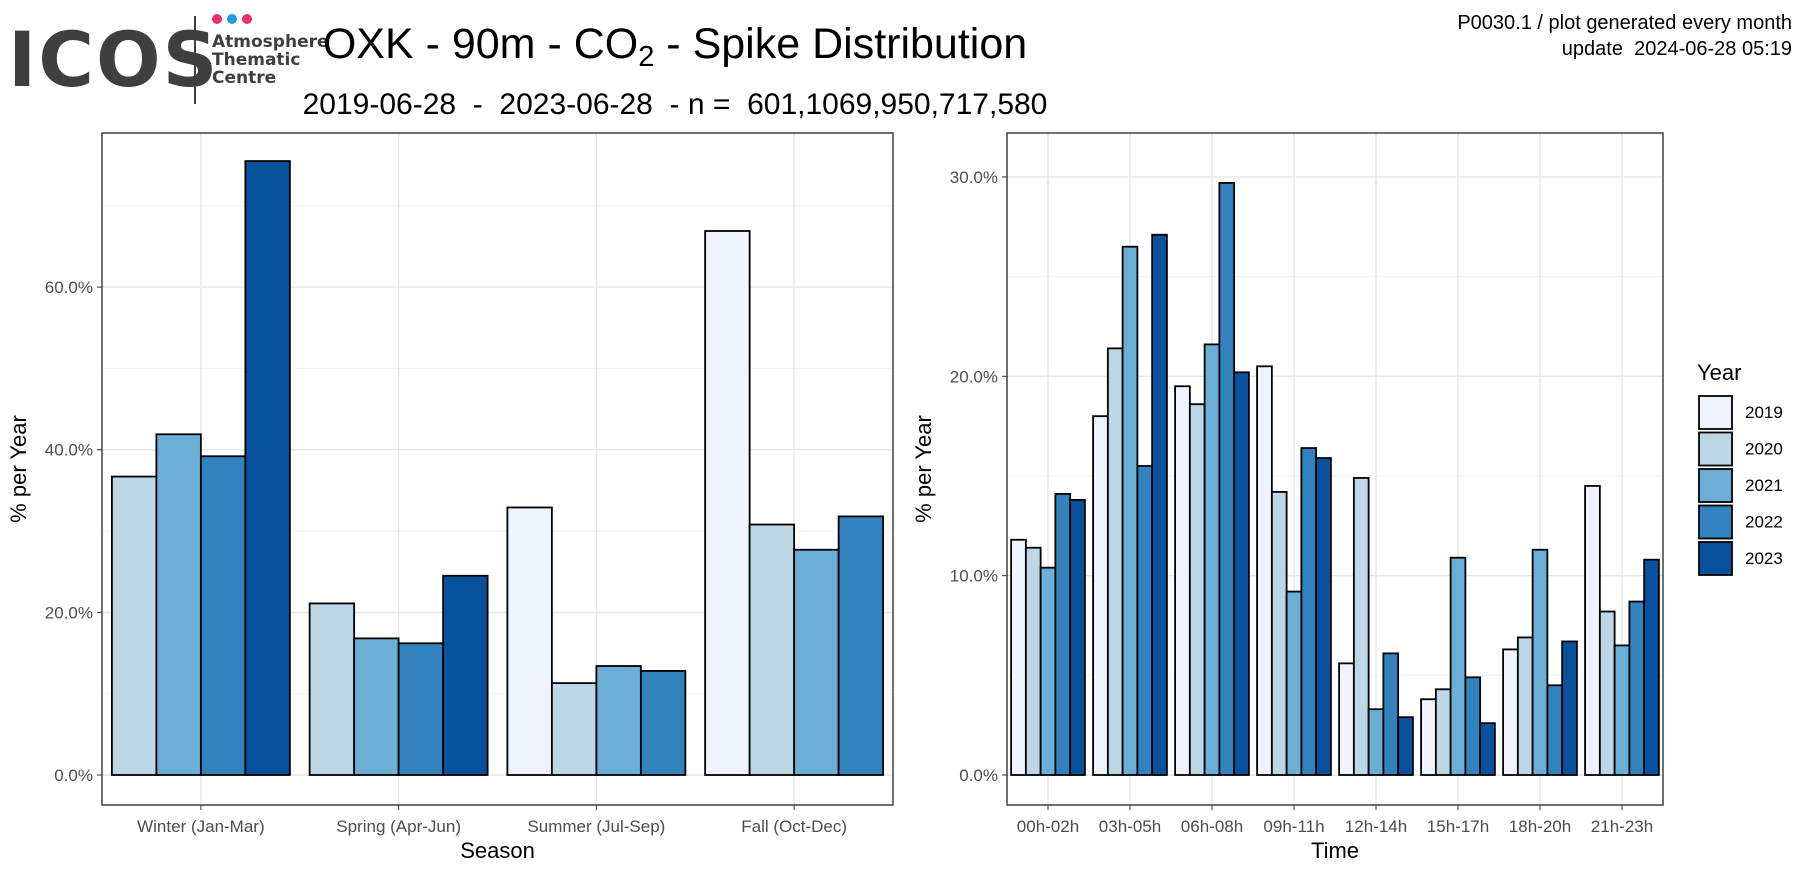 This screenshot has width=1800, height=870. Describe the element at coordinates (195, 60) in the screenshot. I see `logo-divider` at that location.